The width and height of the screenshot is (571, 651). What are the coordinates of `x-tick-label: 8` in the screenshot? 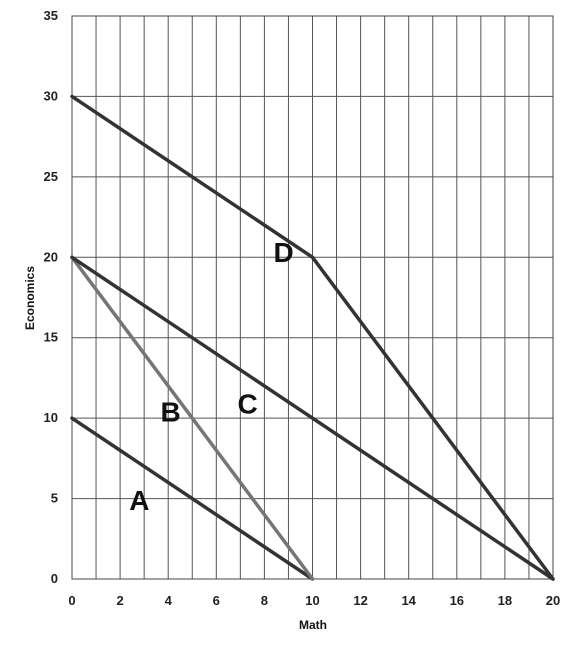 It's located at (264, 600).